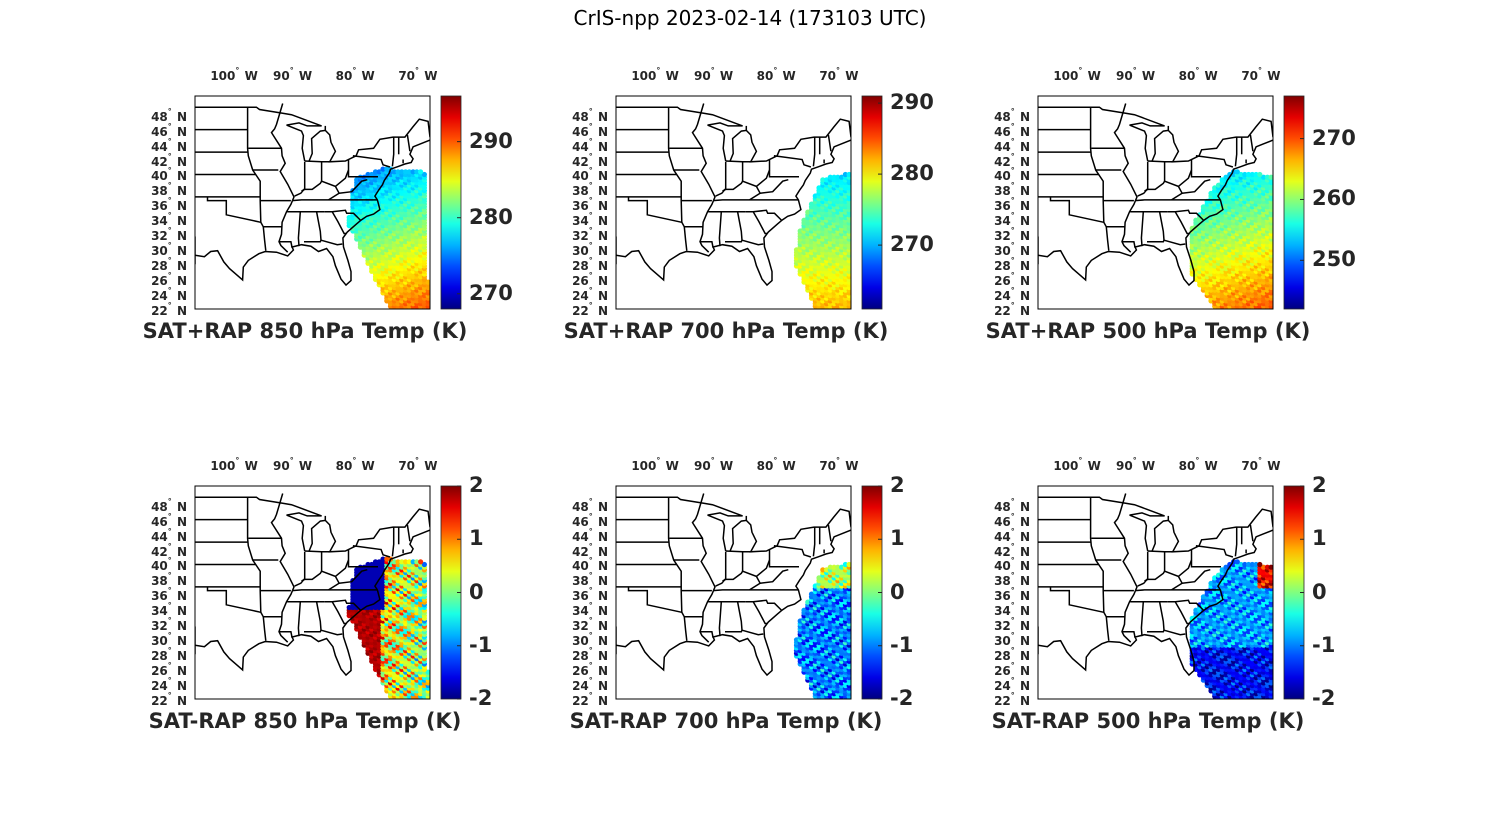 The image size is (1500, 825). Describe the element at coordinates (726, 331) in the screenshot. I see `panel-title: SAT+RAP 700 hPa Temp (K)` at that location.